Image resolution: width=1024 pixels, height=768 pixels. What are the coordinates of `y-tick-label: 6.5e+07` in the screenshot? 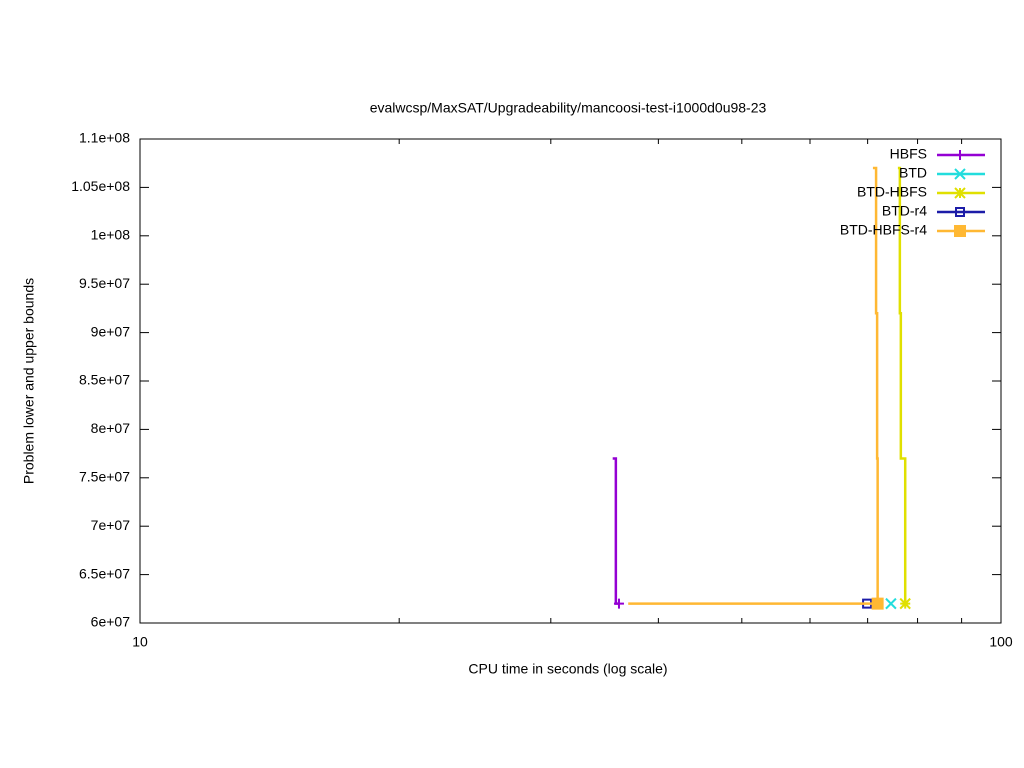 It's located at (104, 573).